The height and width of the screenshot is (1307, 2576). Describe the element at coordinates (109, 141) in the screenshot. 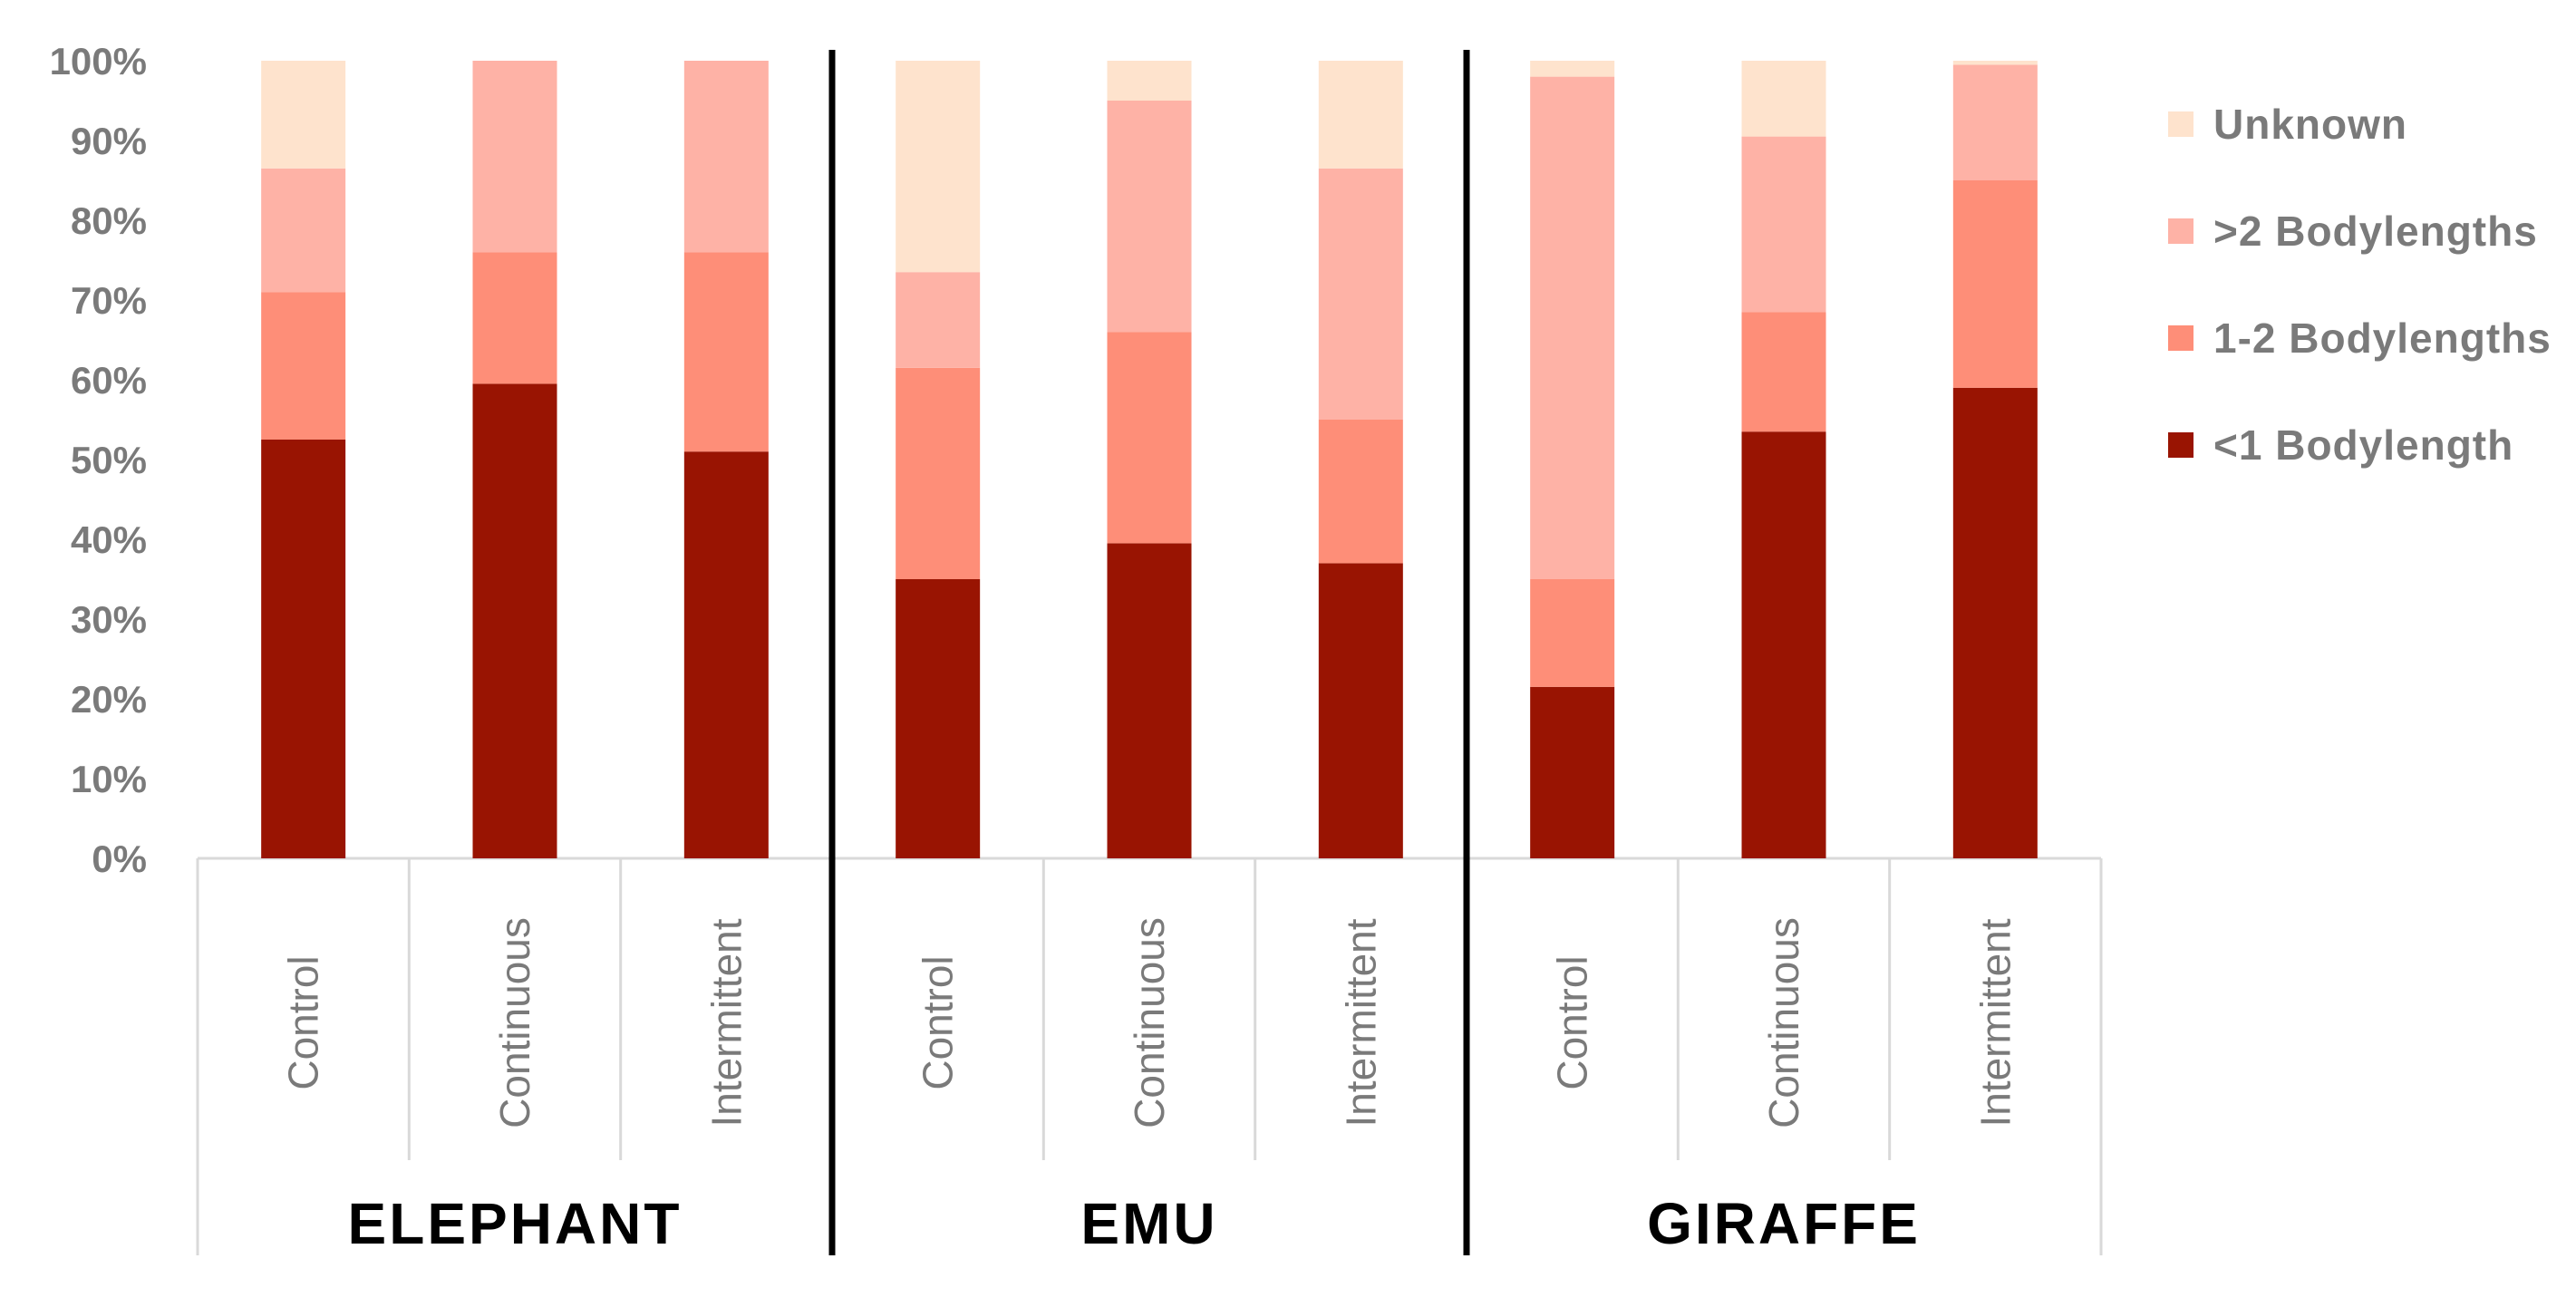

I see `y-tick-label: 90%` at that location.